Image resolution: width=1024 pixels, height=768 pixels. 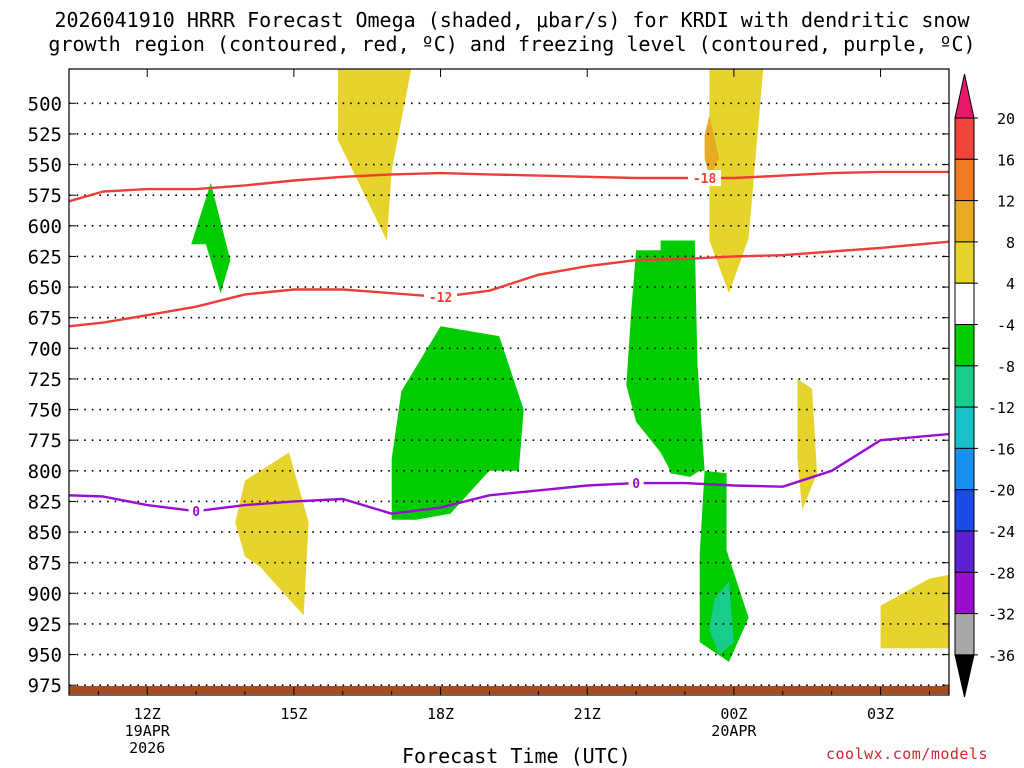 I want to click on y-tick-label: 750, so click(x=45, y=411).